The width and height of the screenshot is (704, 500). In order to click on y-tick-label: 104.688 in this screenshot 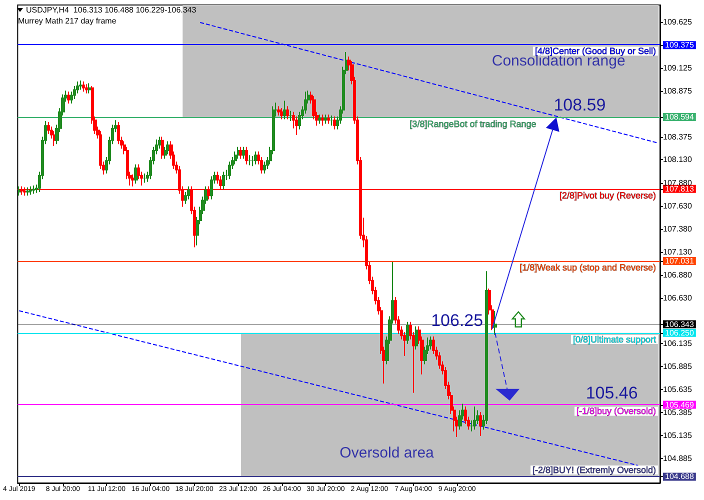, I will do `click(679, 477)`.